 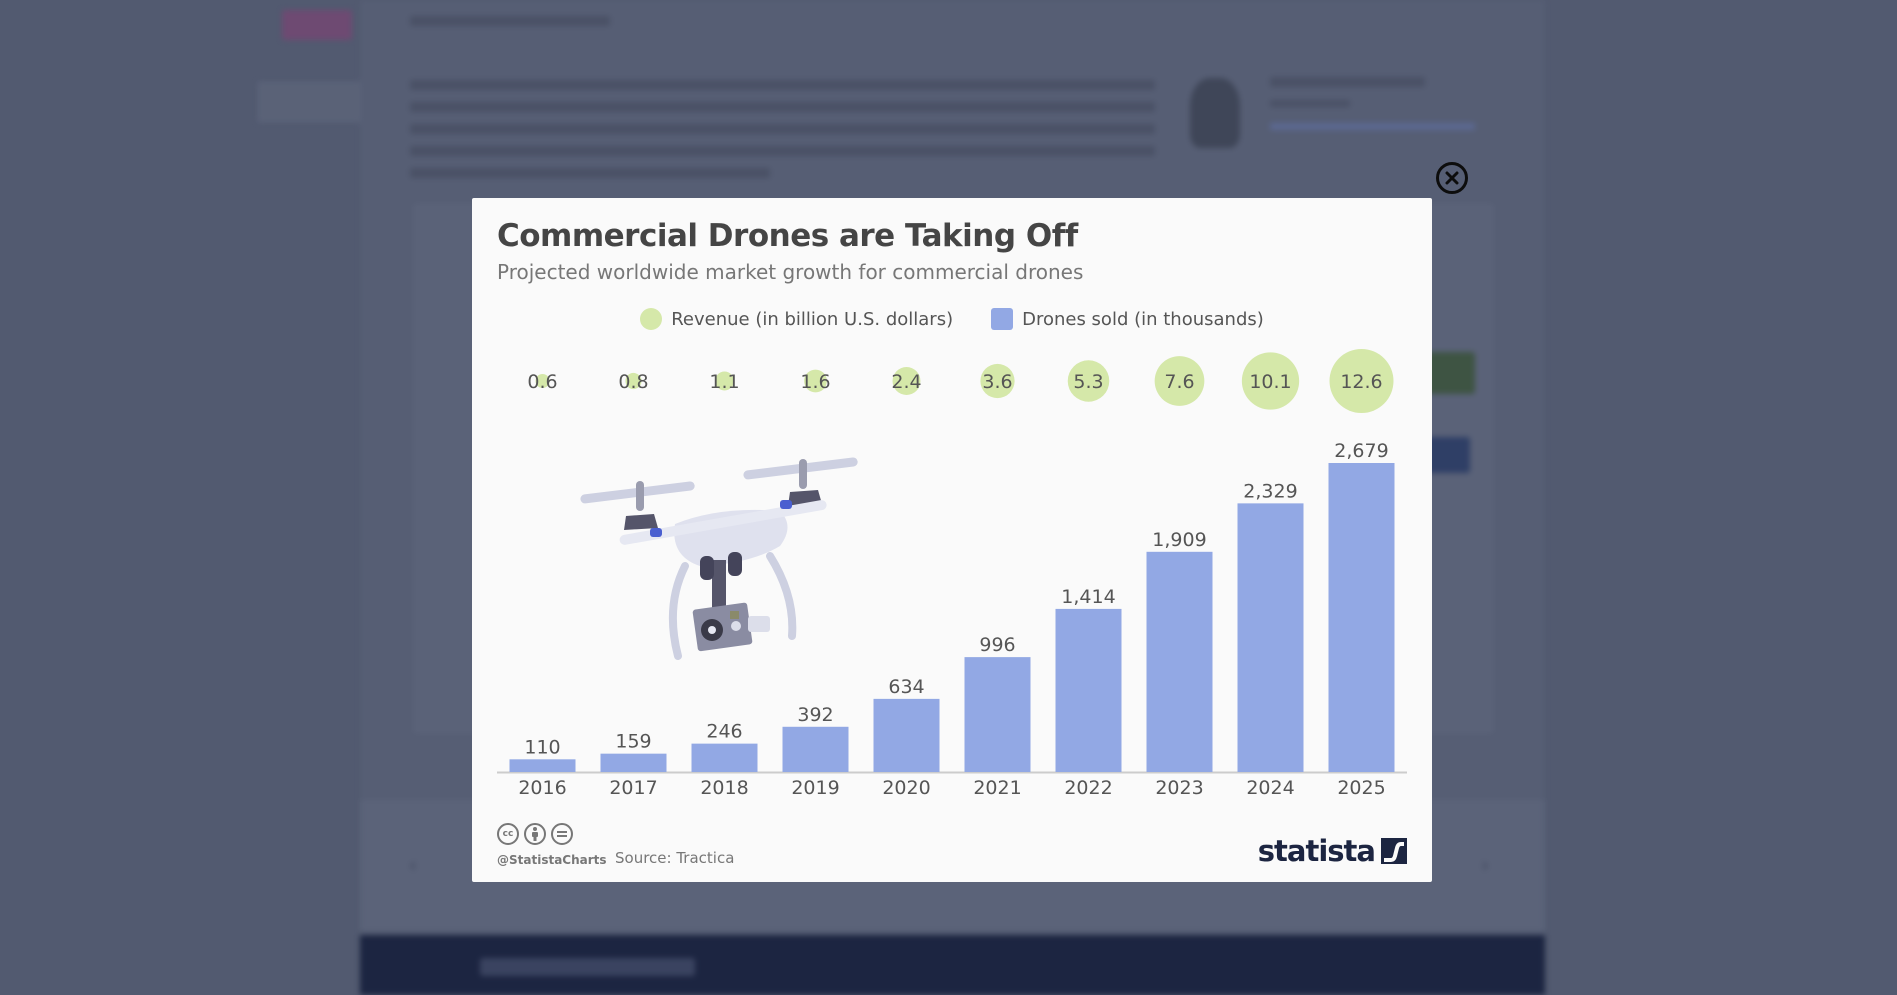 I want to click on close-icon, so click(x=1452, y=178).